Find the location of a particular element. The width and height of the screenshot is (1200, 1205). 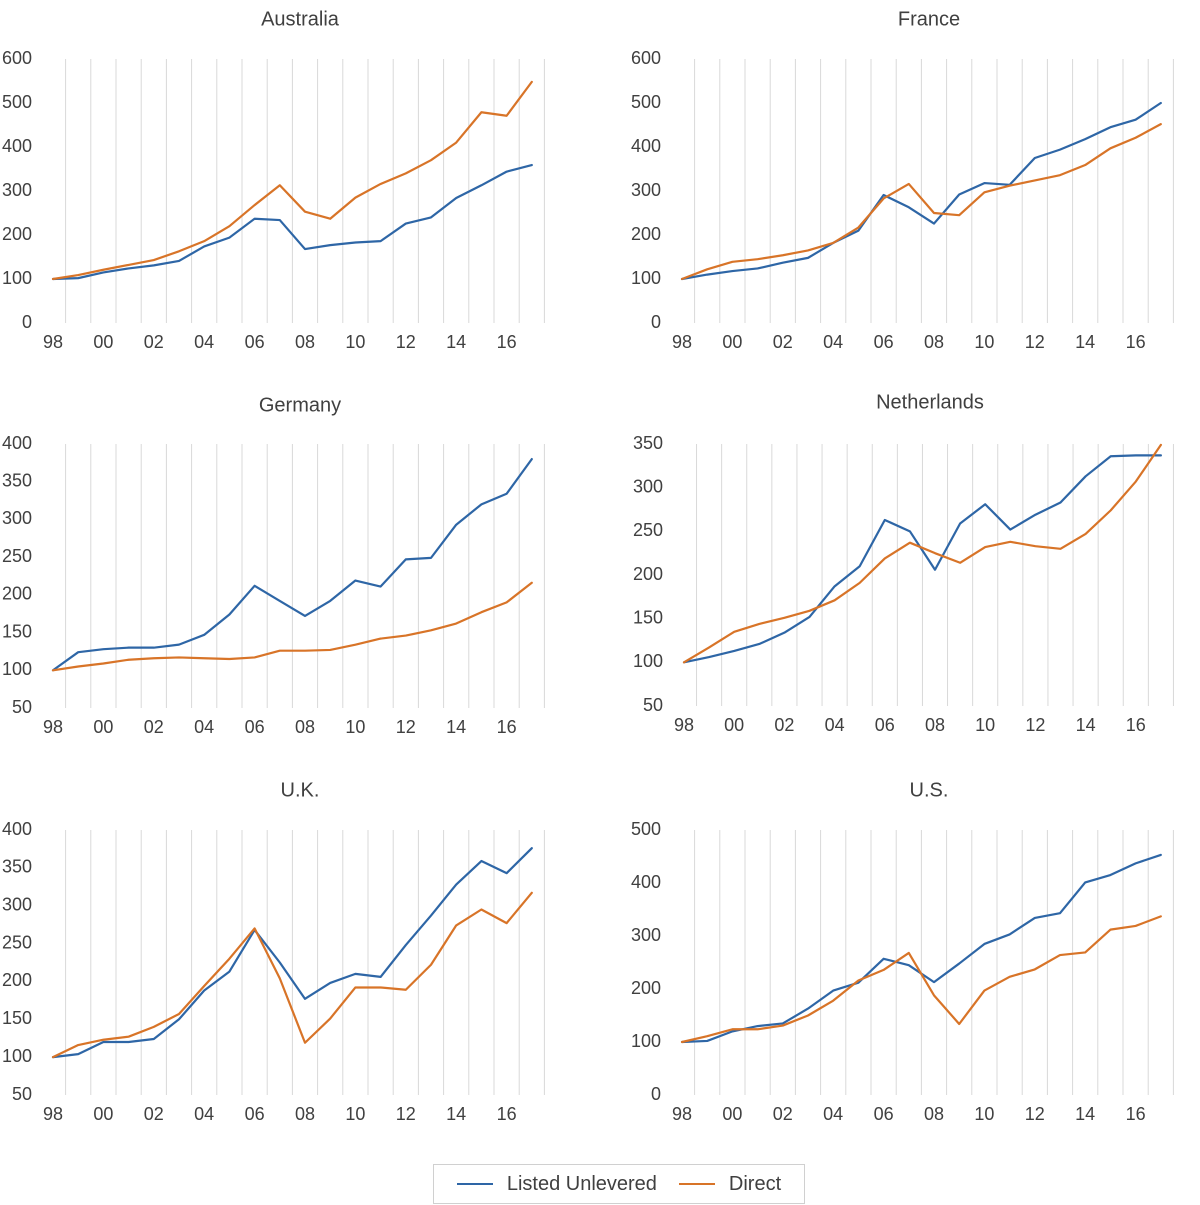

chart-title: U.S. is located at coordinates (929, 790).